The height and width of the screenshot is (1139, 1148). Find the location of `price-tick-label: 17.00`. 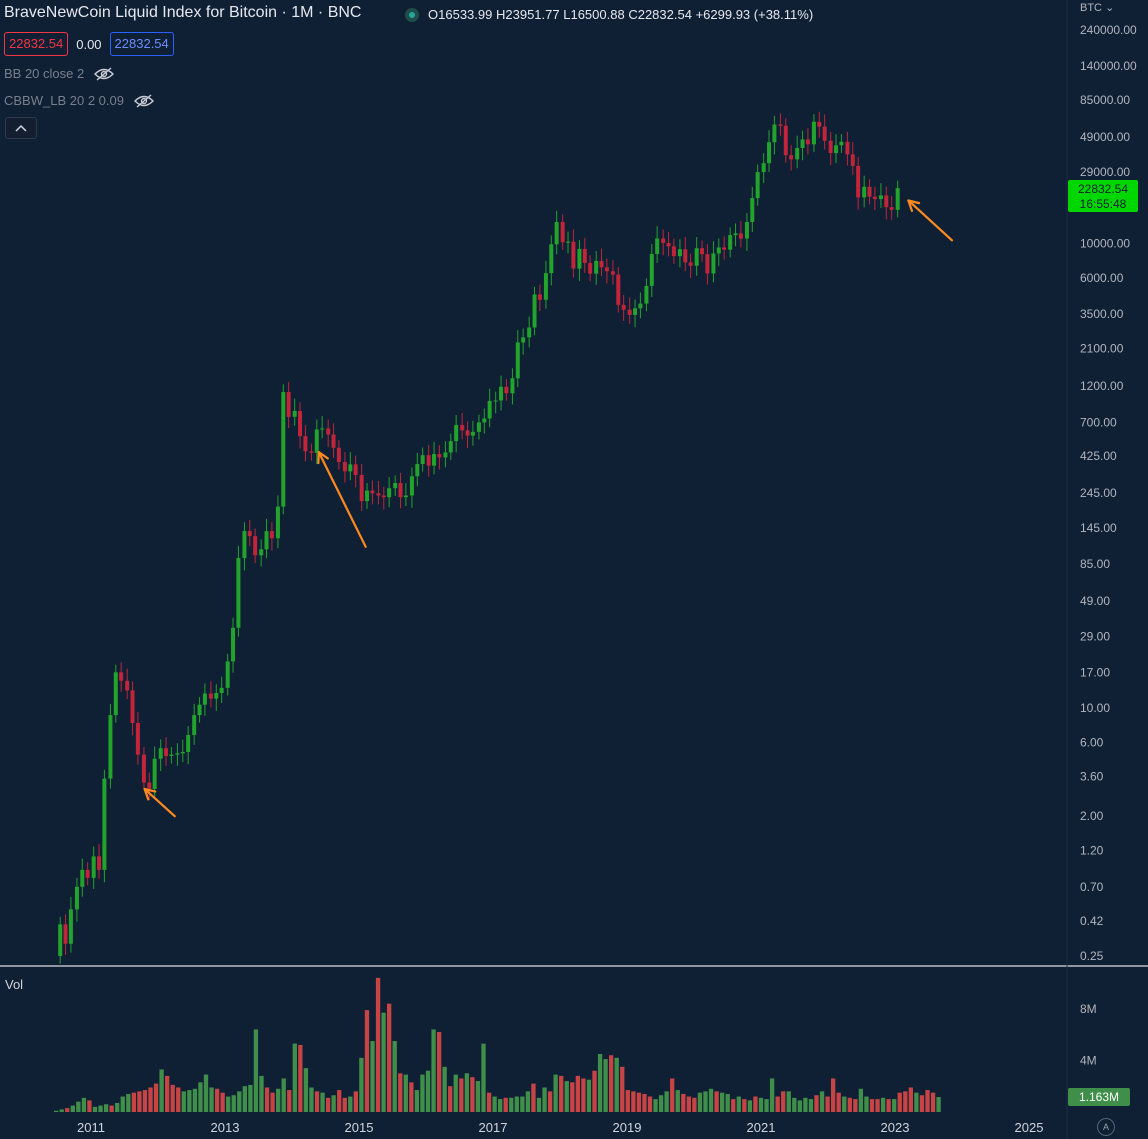

price-tick-label: 17.00 is located at coordinates (1095, 672).